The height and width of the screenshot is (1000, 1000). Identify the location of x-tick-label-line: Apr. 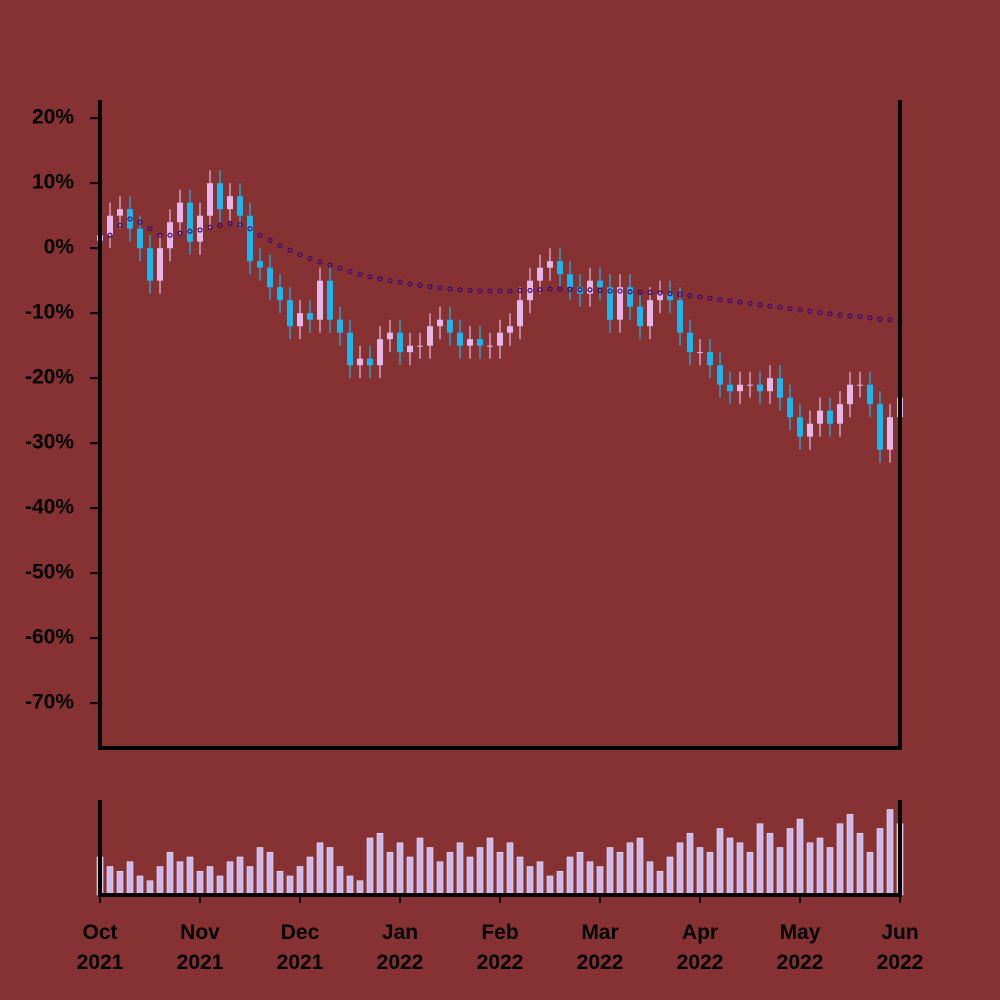
(700, 932).